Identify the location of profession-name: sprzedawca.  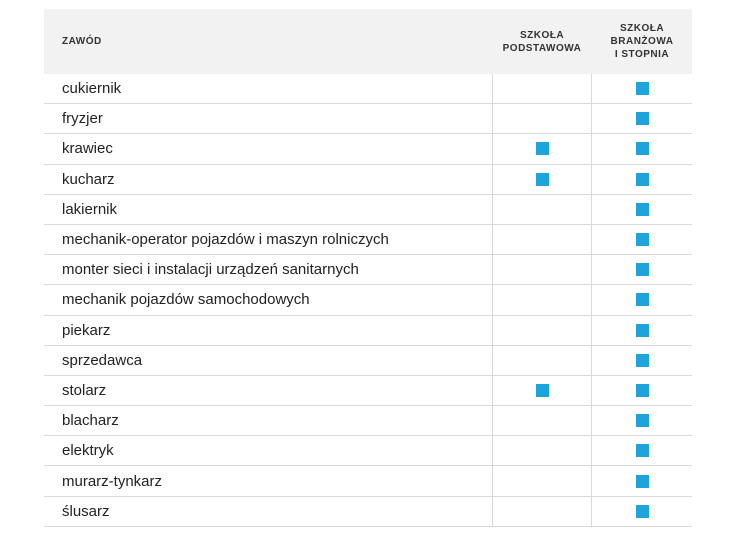
(102, 360).